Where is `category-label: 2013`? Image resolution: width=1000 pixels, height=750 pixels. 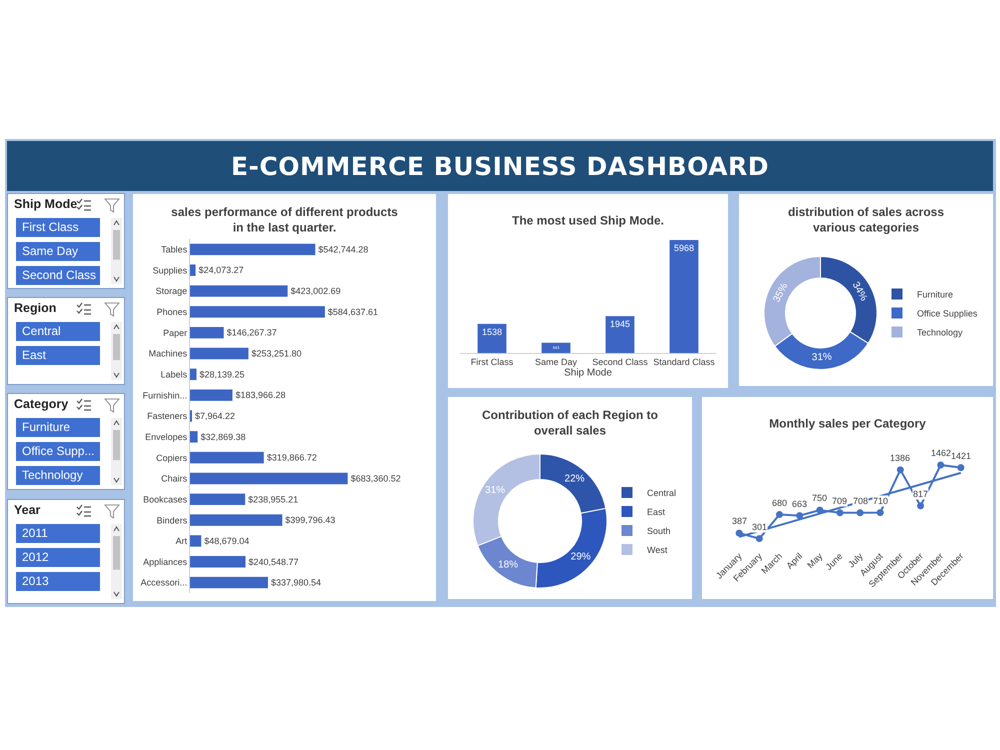 category-label: 2013 is located at coordinates (58, 581).